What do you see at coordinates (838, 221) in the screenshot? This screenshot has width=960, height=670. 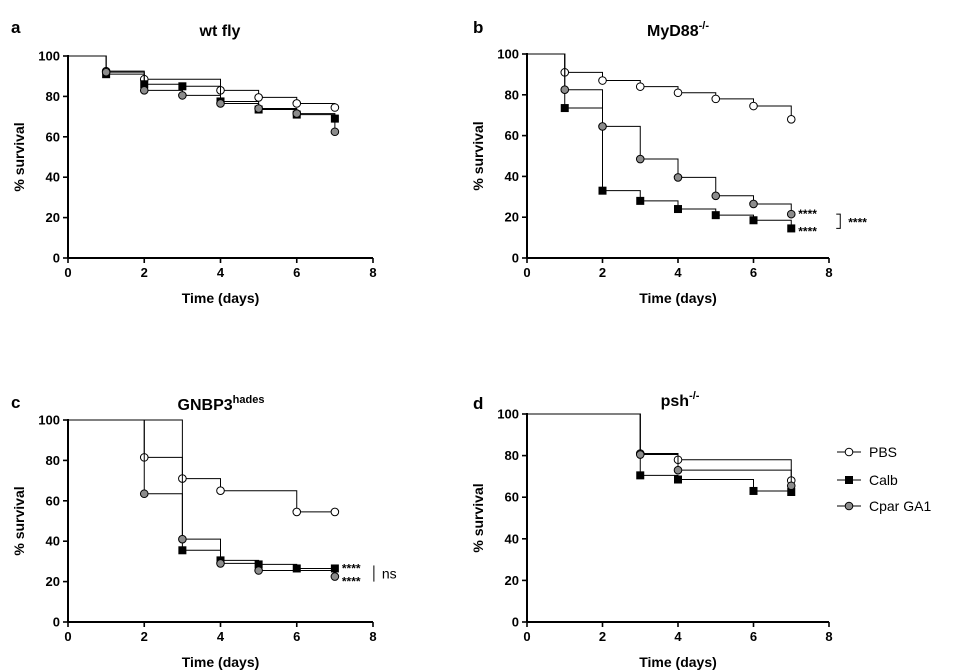 I see `significance-bracket` at bounding box center [838, 221].